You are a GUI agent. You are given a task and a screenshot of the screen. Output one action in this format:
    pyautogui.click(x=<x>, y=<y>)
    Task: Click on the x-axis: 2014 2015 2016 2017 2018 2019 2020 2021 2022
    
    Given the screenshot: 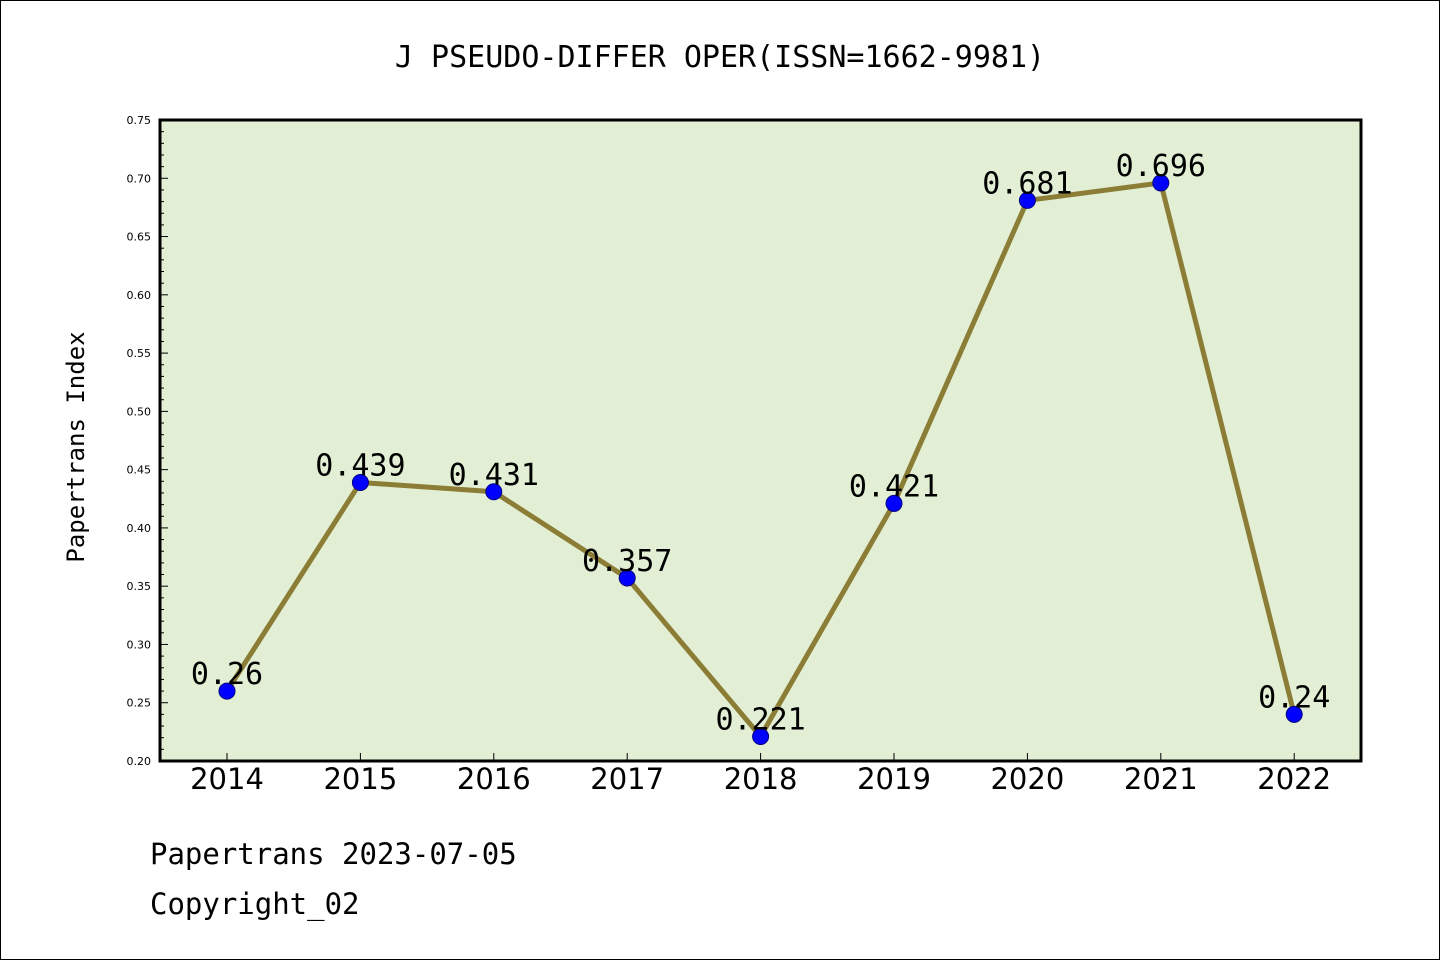 What is the action you would take?
    pyautogui.click(x=760, y=774)
    